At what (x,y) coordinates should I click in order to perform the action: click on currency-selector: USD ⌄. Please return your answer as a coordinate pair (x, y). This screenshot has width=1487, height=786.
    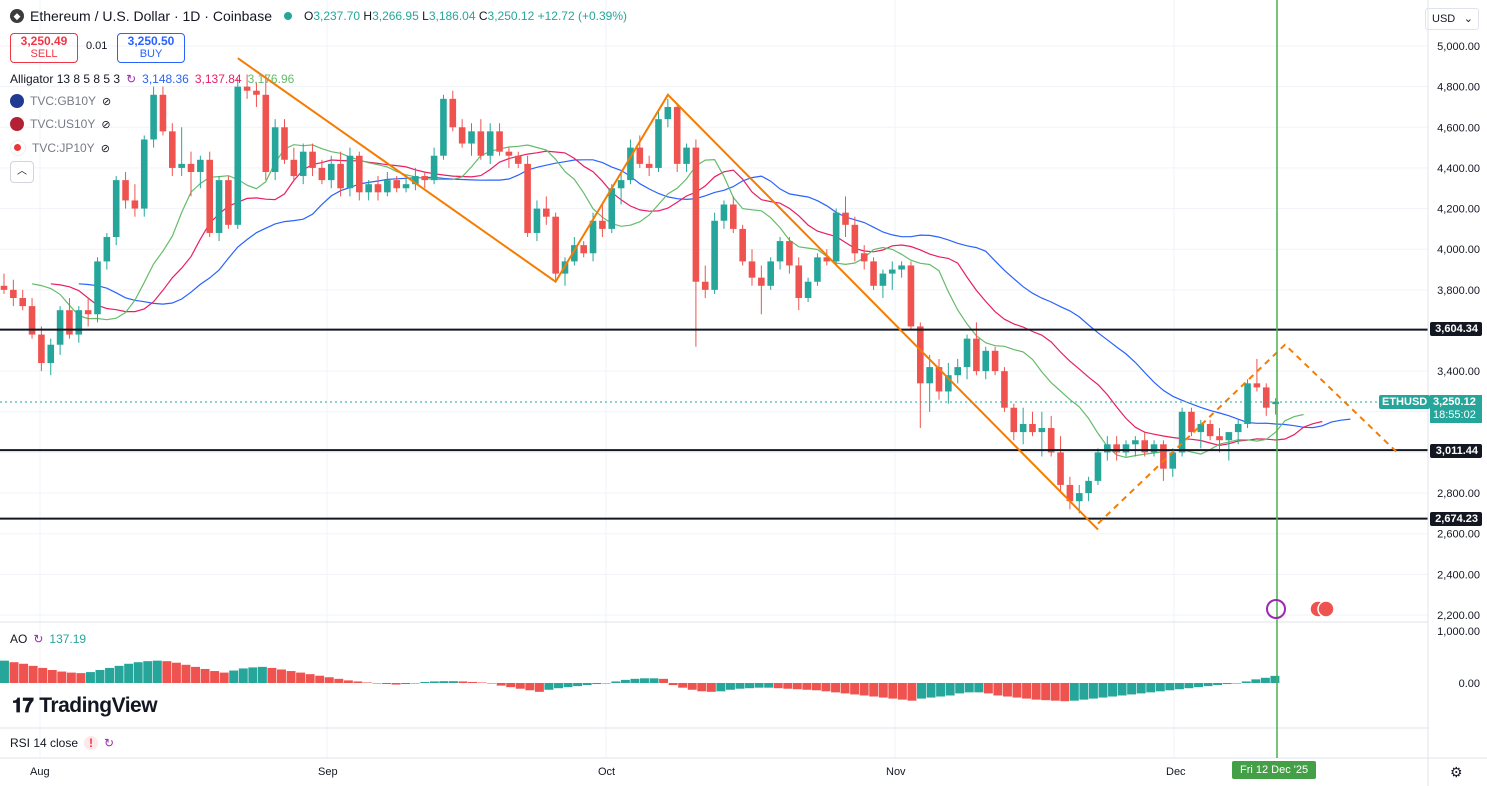
    Looking at the image, I should click on (1452, 19).